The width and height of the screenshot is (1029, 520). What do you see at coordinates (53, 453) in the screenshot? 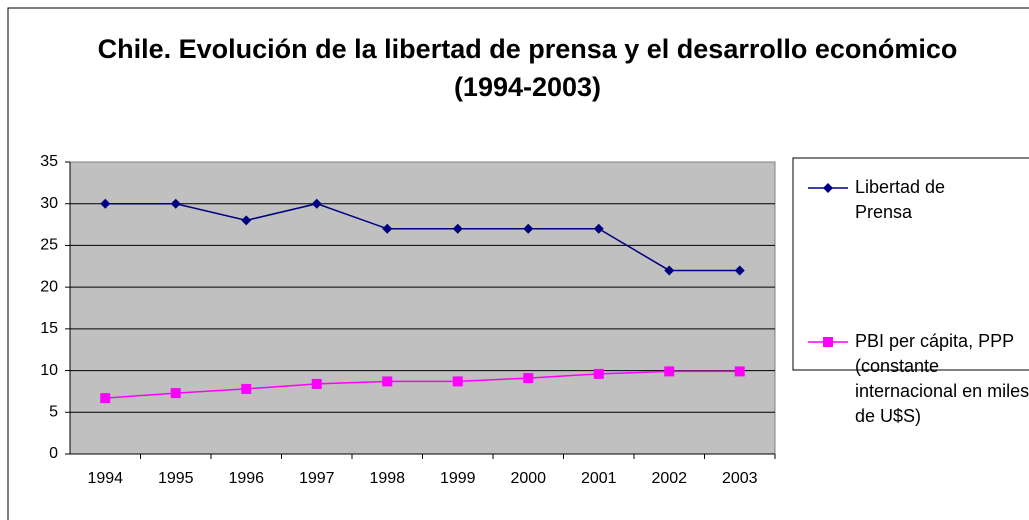
I see `y-tick-label: 0` at bounding box center [53, 453].